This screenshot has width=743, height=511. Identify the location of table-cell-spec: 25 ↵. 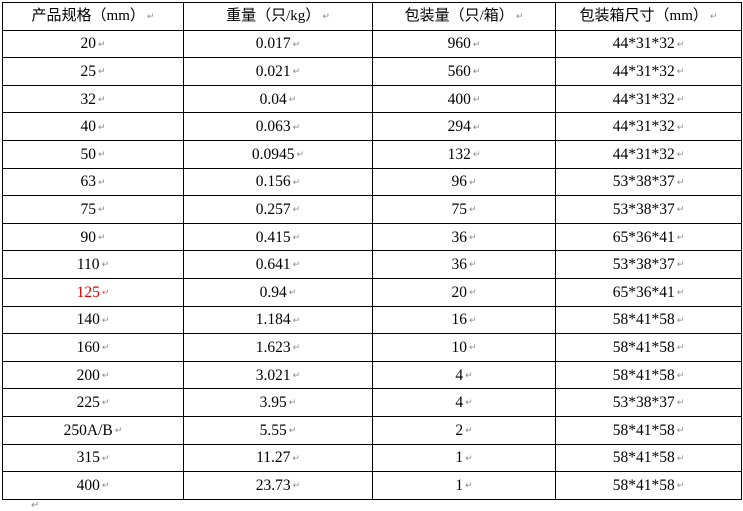
(93, 71).